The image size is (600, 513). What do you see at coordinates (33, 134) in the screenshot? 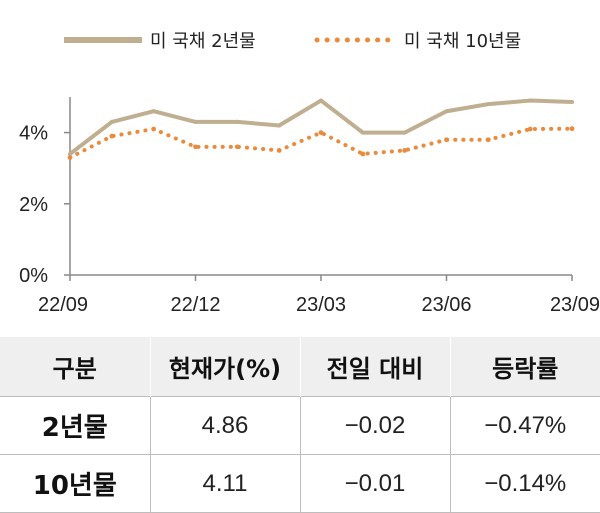
I see `y-tick-label: 4%` at bounding box center [33, 134].